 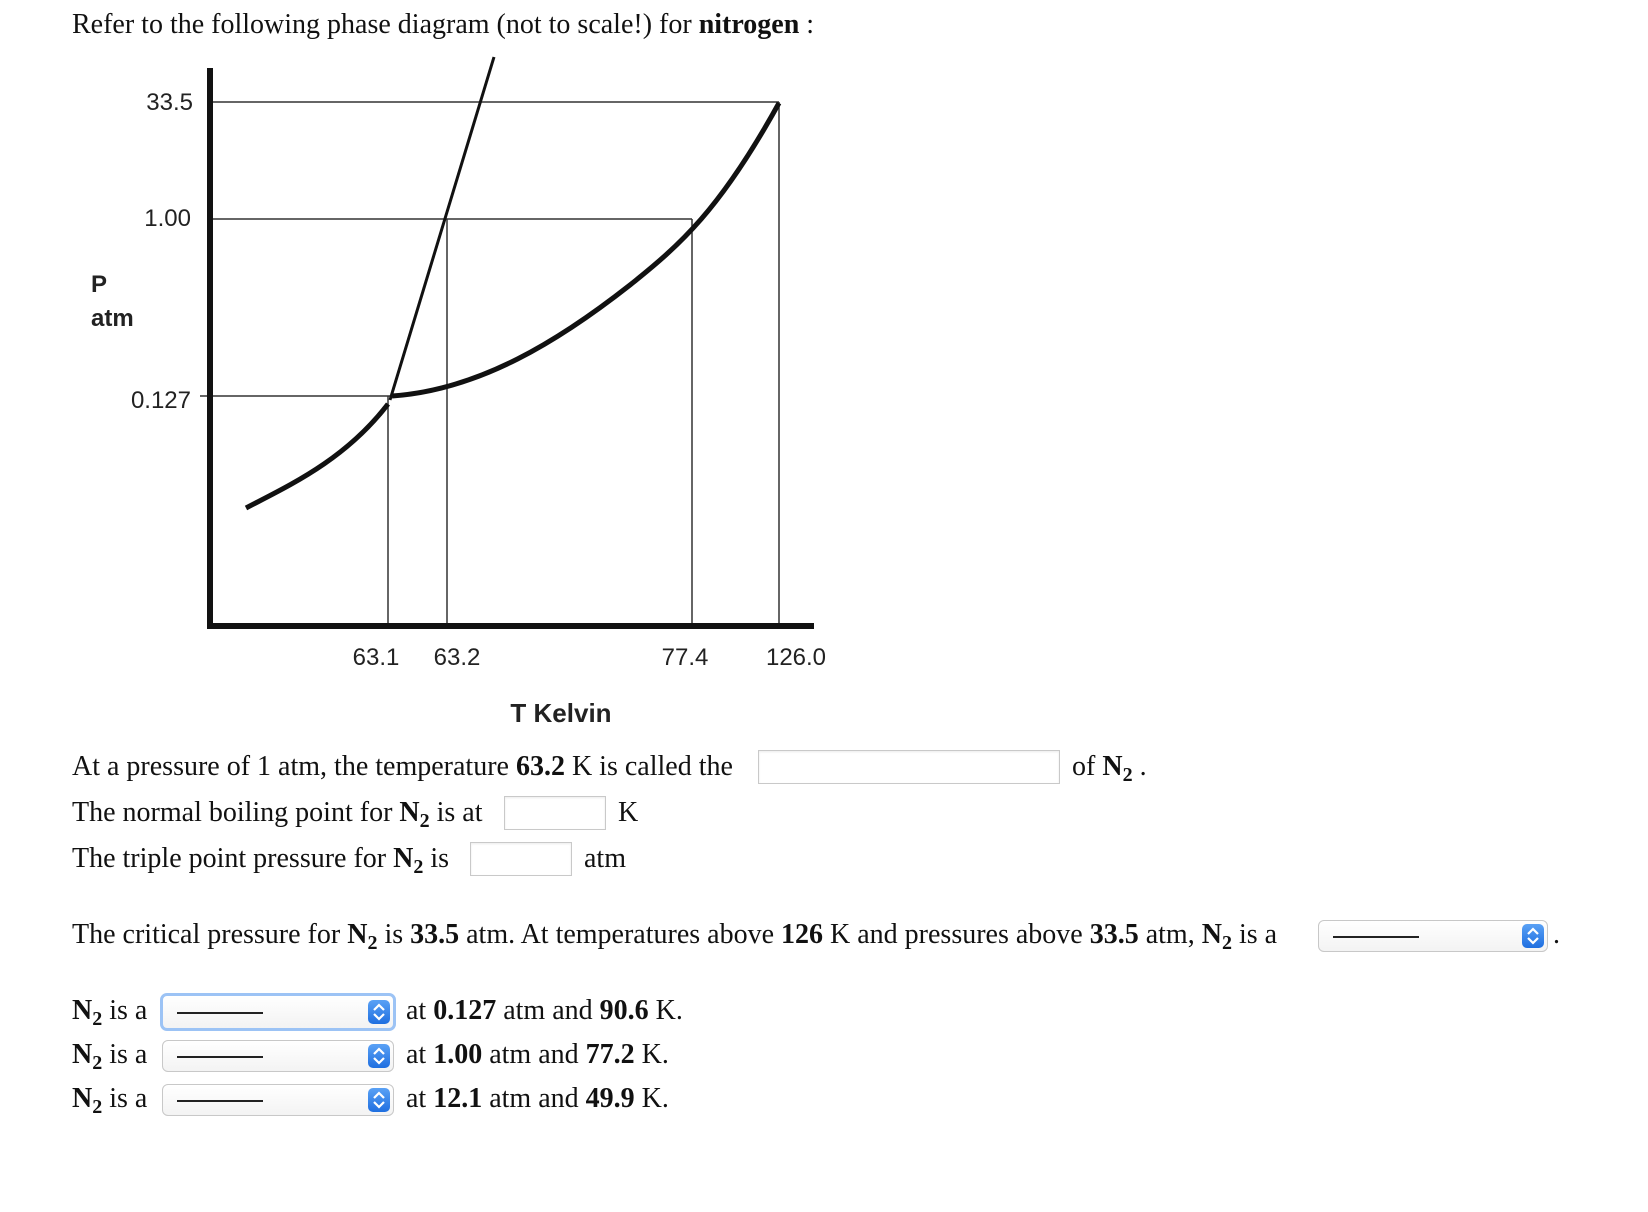 What do you see at coordinates (418, 867) in the screenshot?
I see `q3-species-sub: 2` at bounding box center [418, 867].